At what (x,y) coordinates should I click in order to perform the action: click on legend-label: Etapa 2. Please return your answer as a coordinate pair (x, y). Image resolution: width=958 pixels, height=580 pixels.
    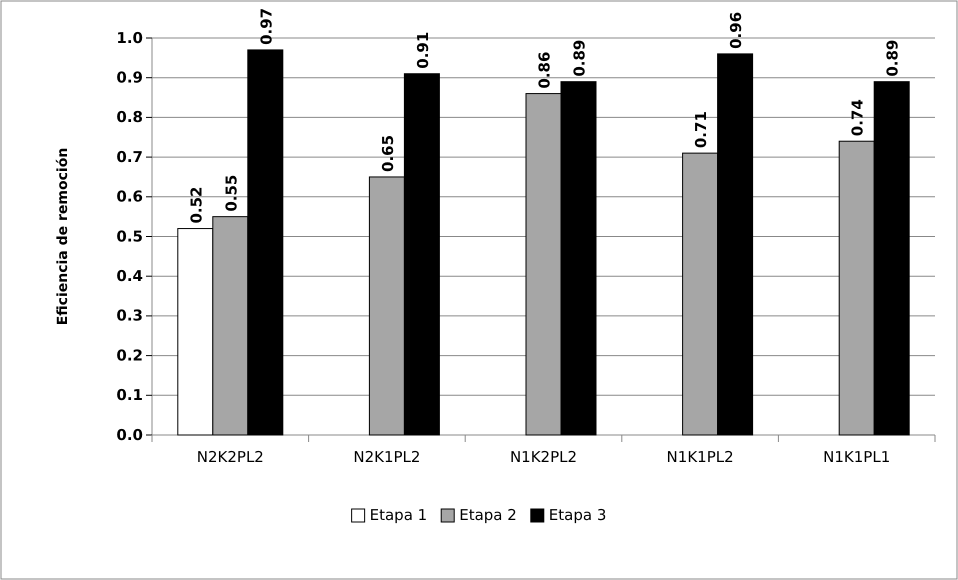
    Looking at the image, I should click on (488, 515).